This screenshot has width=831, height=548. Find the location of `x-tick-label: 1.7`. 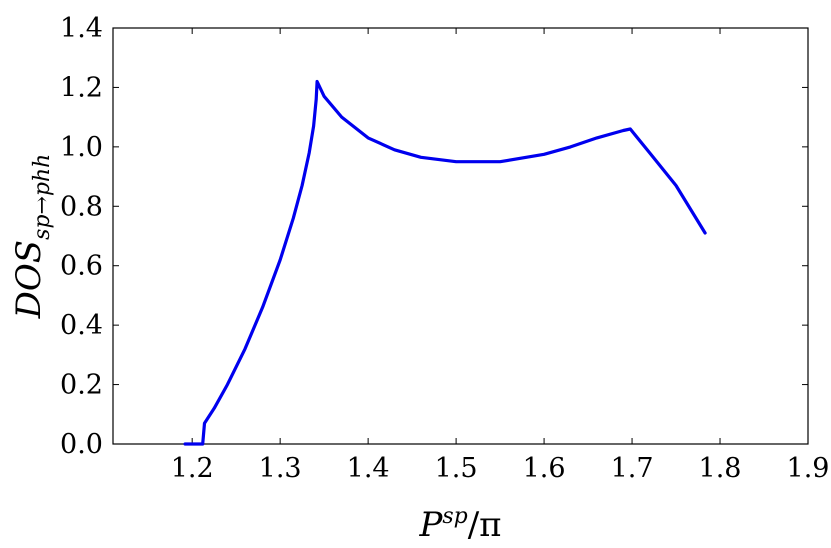

x-tick-label: 1.7 is located at coordinates (632, 468).